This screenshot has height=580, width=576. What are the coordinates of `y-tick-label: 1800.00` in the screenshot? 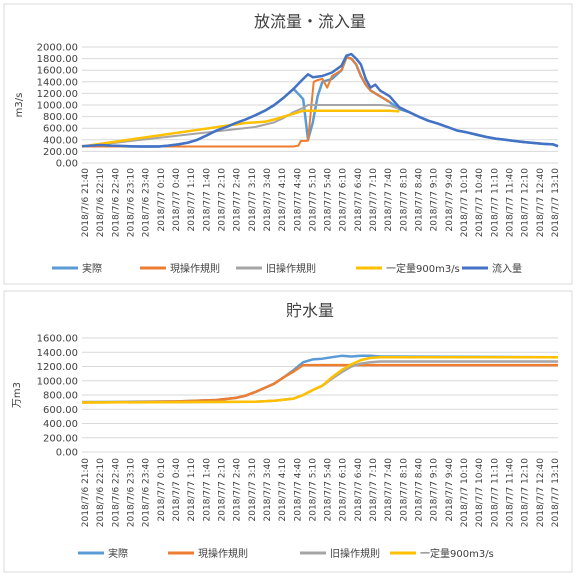 It's located at (57, 59).